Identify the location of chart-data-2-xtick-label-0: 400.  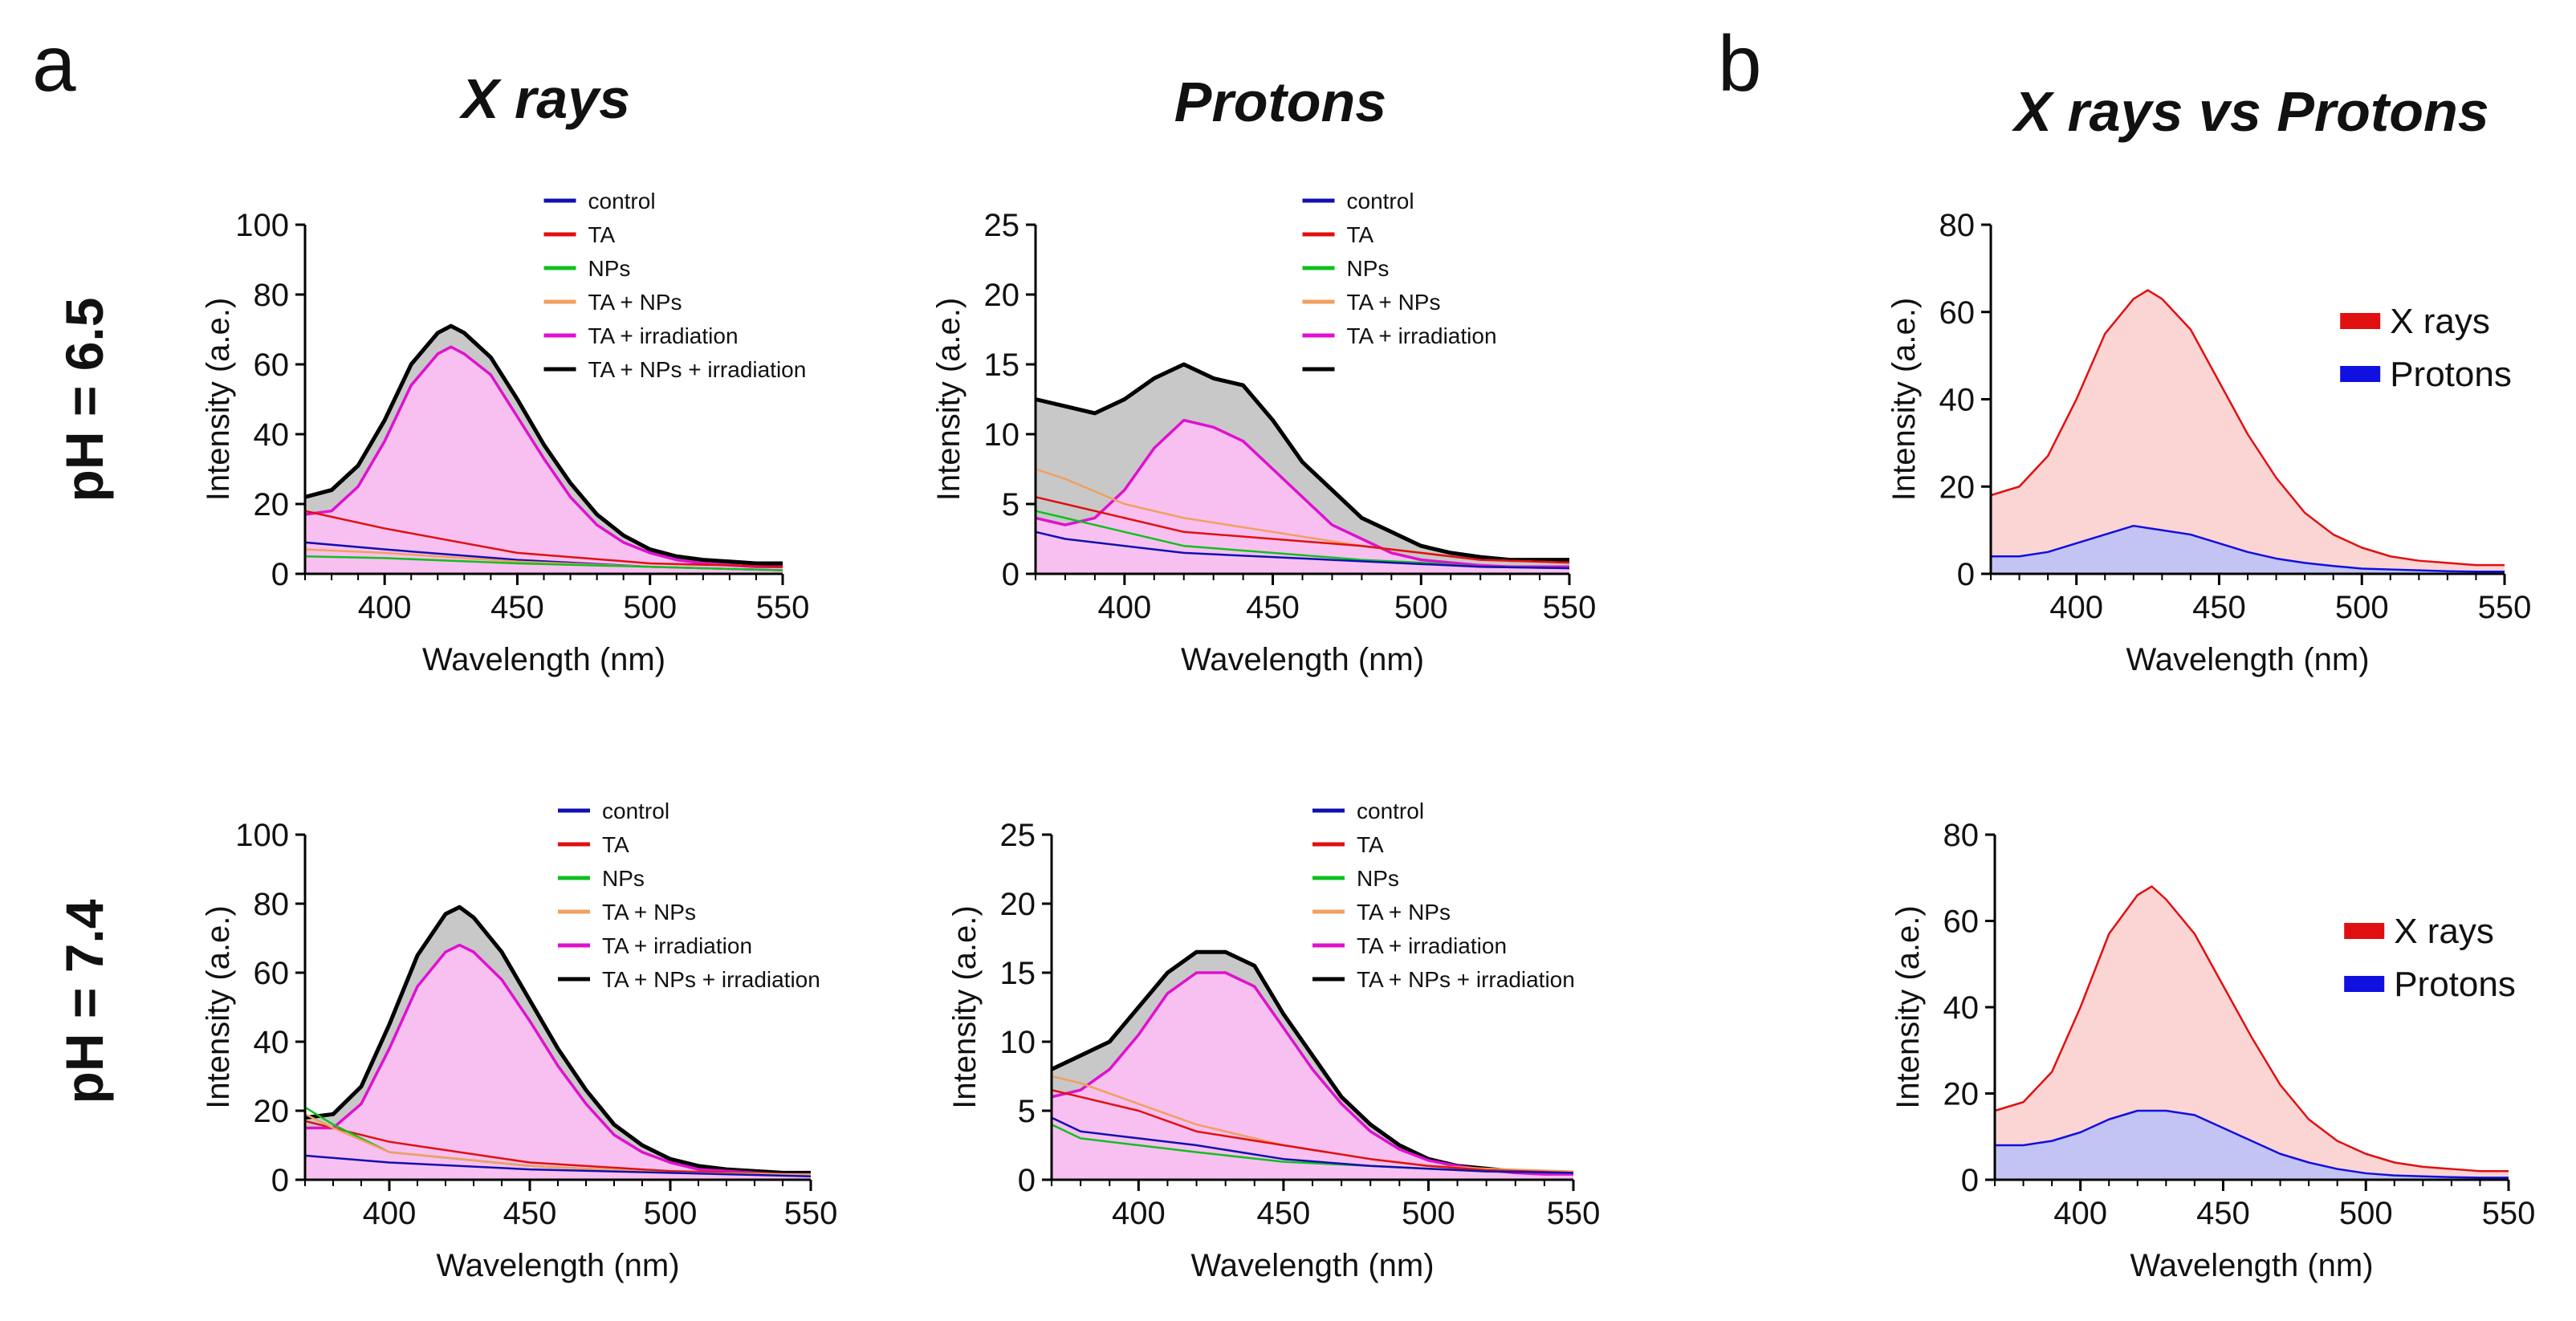
(2076, 607).